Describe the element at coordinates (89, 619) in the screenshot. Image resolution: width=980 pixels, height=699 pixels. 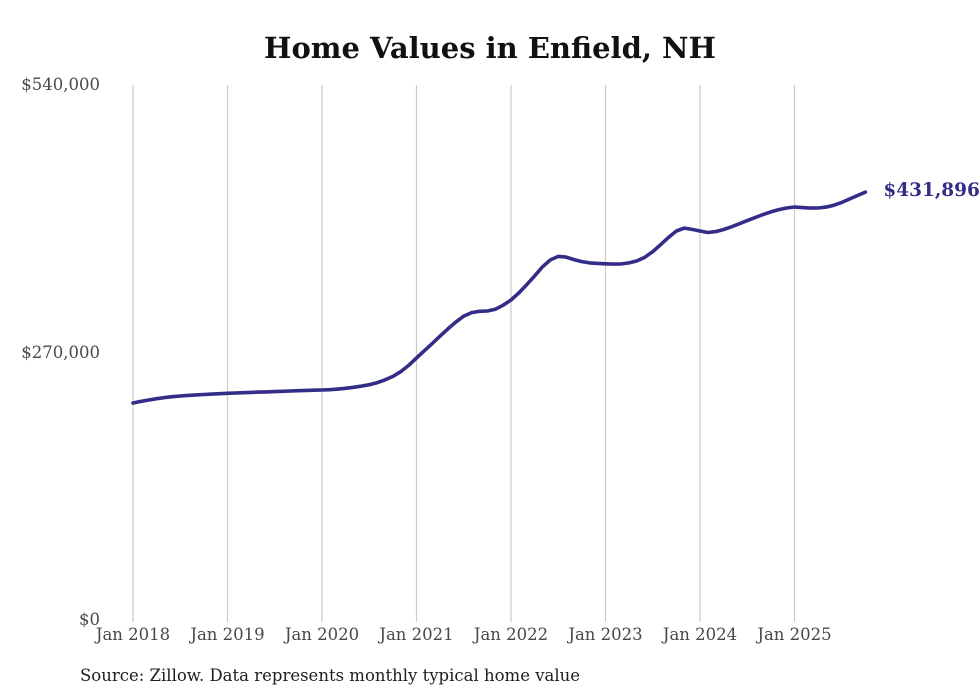
I see `y-axis-tick-label: $0` at that location.